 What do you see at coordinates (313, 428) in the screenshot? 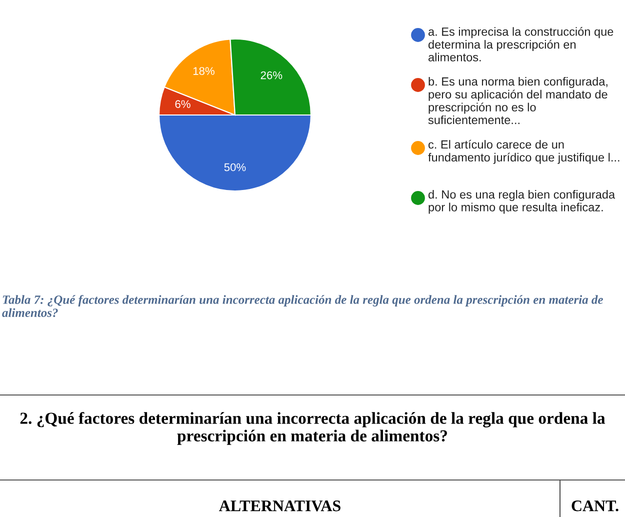
I see `text: 2. ¿Qué factores determinarían una incorrecta aplicación de la regla que ordena la prescripción en materia de alimentos?` at bounding box center [313, 428].